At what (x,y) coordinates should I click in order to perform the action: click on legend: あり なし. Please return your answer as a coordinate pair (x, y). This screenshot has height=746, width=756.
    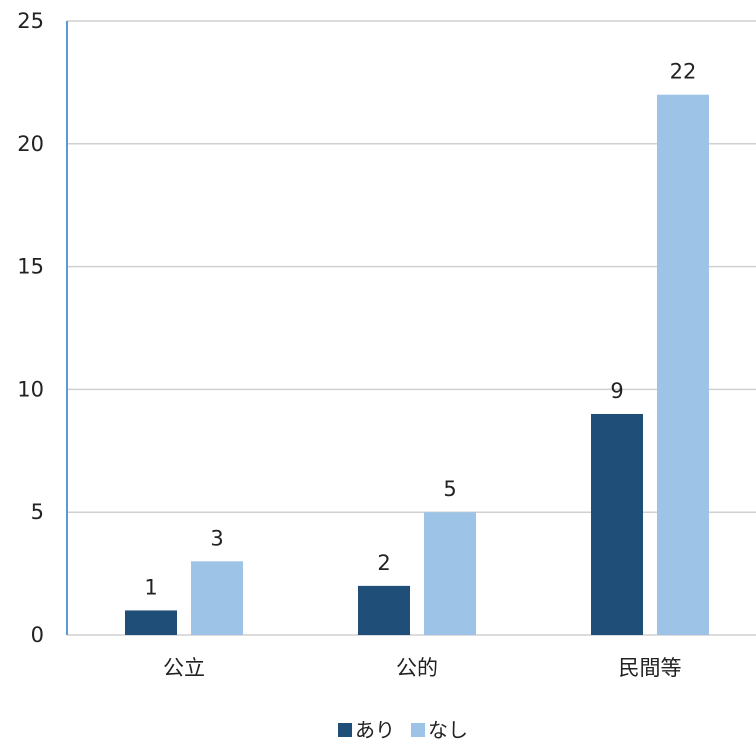
    Looking at the image, I should click on (403, 730).